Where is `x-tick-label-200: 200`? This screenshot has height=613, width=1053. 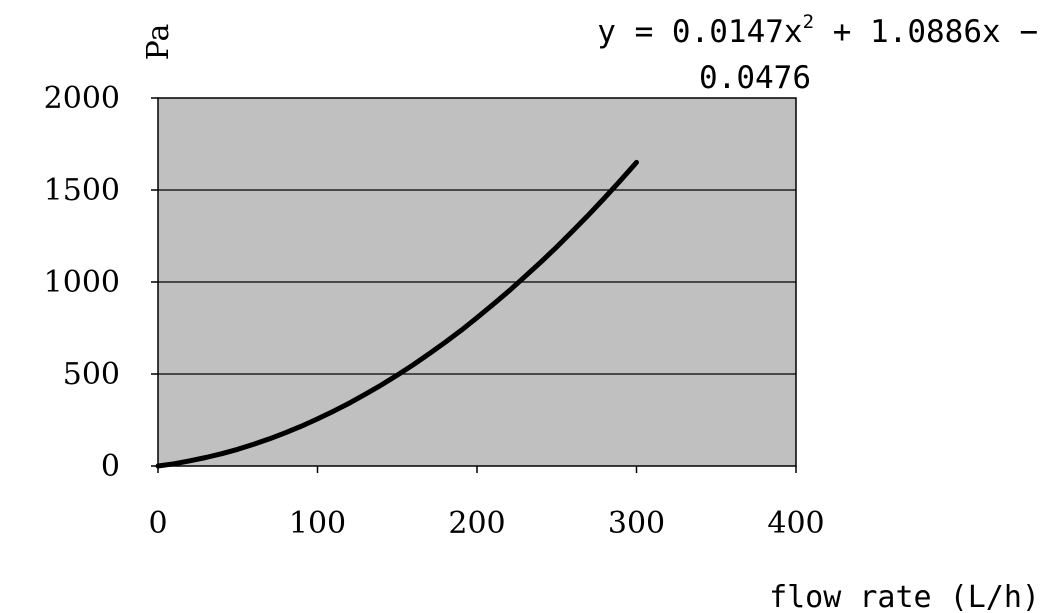 x-tick-label-200: 200 is located at coordinates (476, 523).